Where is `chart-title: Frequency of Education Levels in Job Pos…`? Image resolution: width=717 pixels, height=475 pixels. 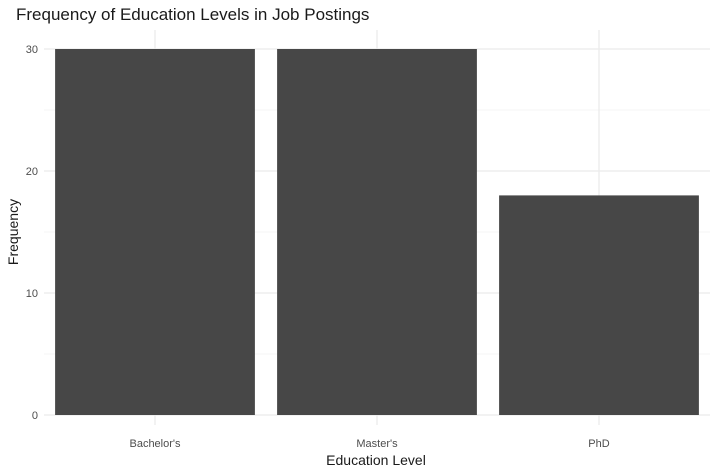
chart-title: Frequency of Education Levels in Job Pos… is located at coordinates (192, 14).